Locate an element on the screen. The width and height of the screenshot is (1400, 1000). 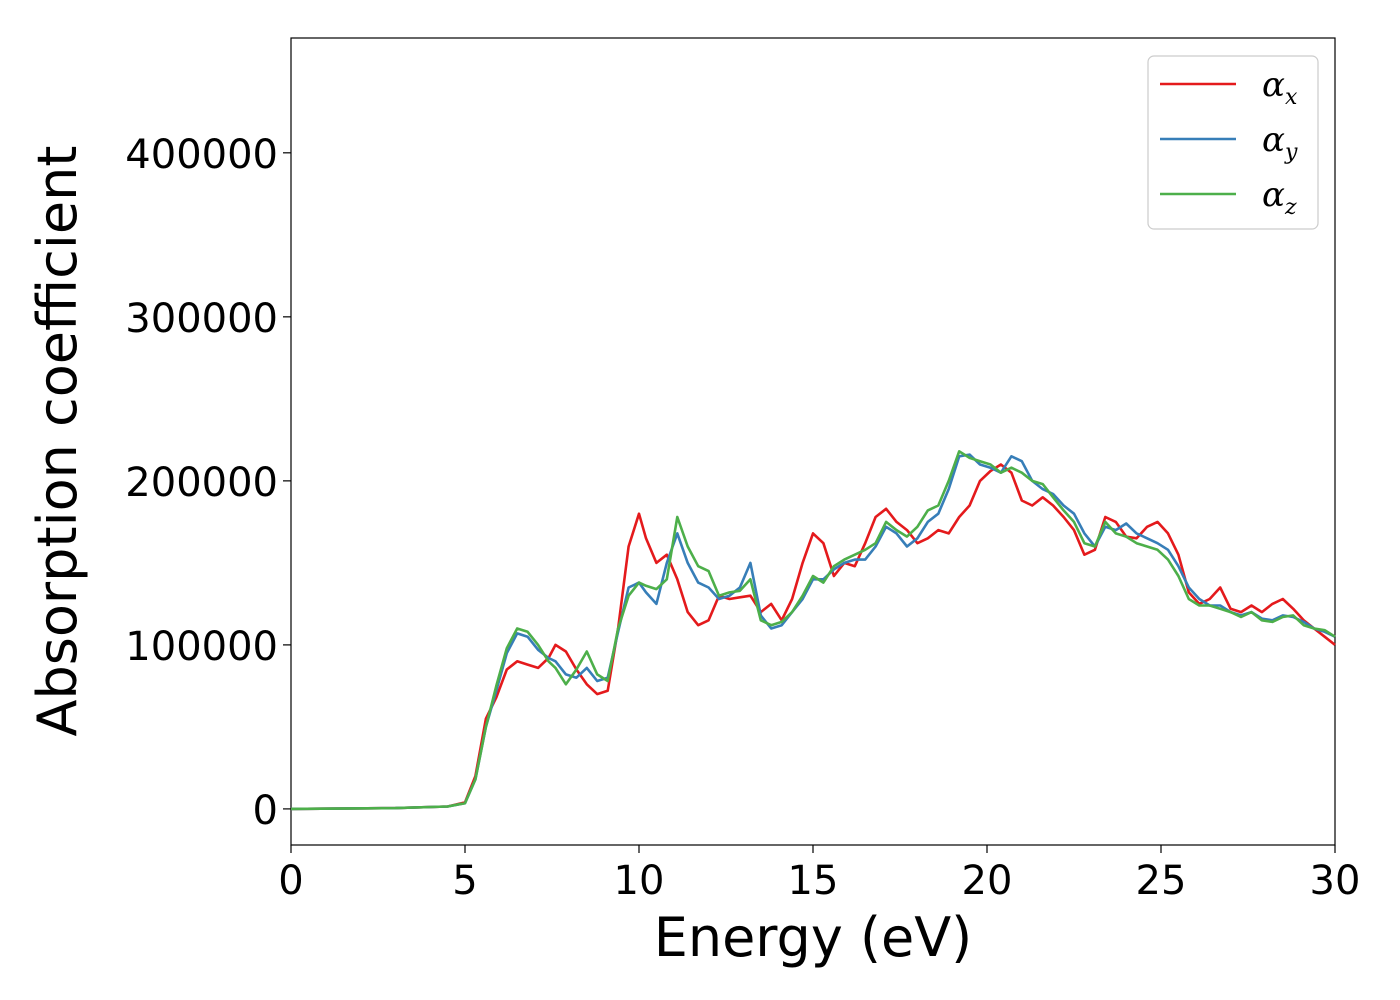
y-tick-label: 200000 is located at coordinates (201, 483).